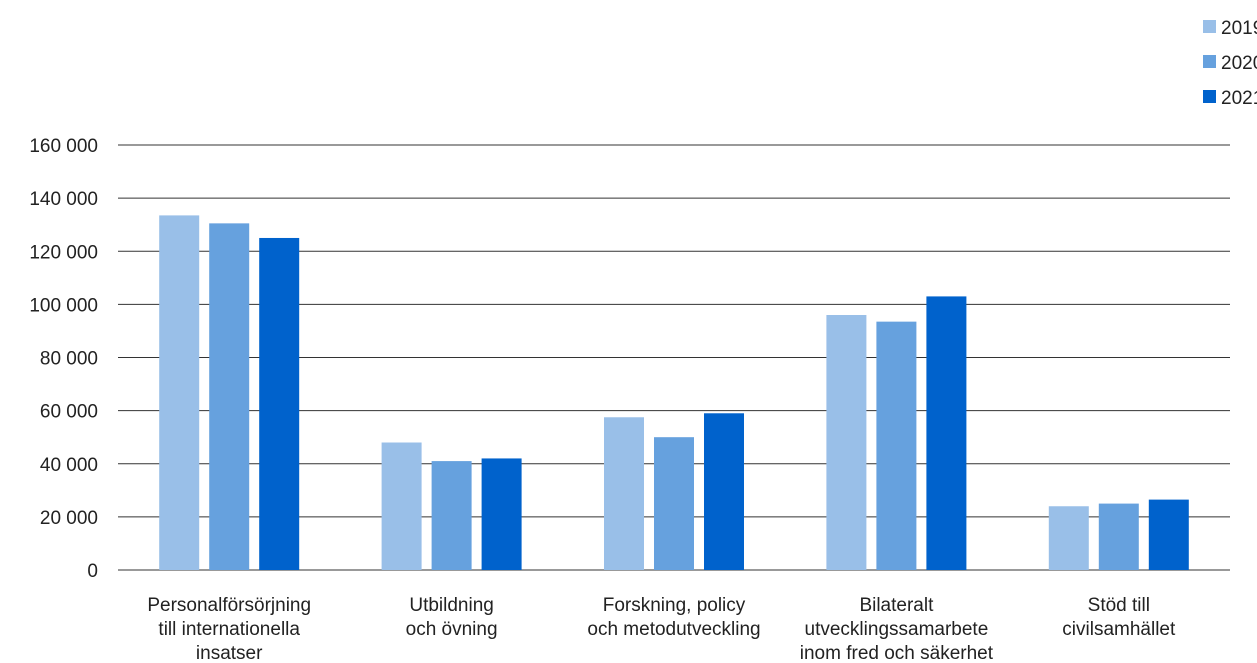 The width and height of the screenshot is (1257, 663). What do you see at coordinates (451, 605) in the screenshot?
I see `x-tick-label: Utbildning` at bounding box center [451, 605].